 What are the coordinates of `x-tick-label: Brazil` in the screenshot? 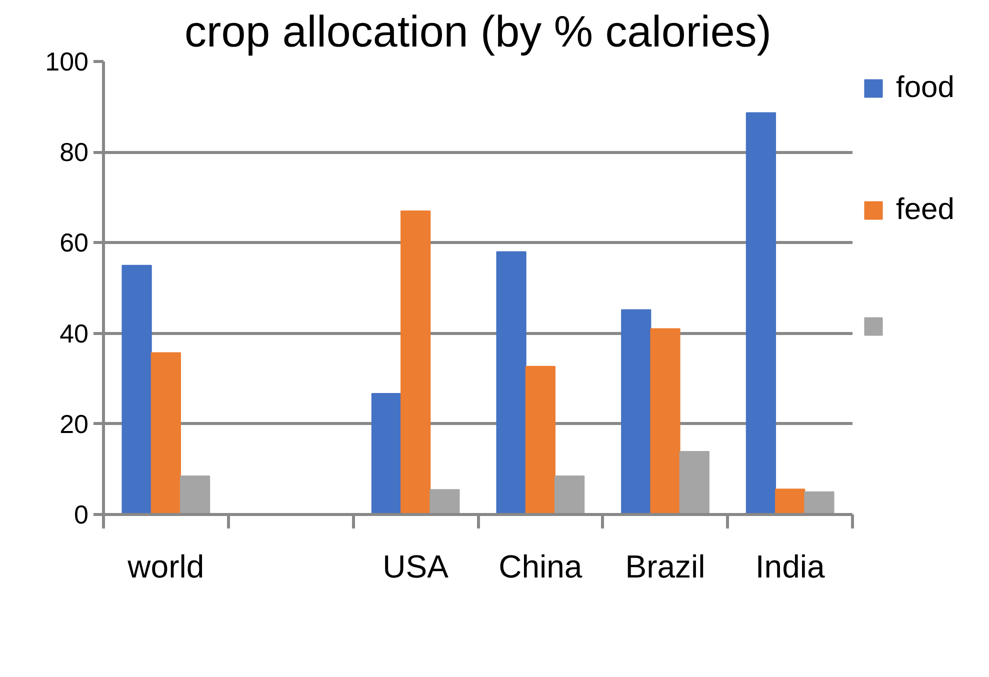 It's located at (665, 566).